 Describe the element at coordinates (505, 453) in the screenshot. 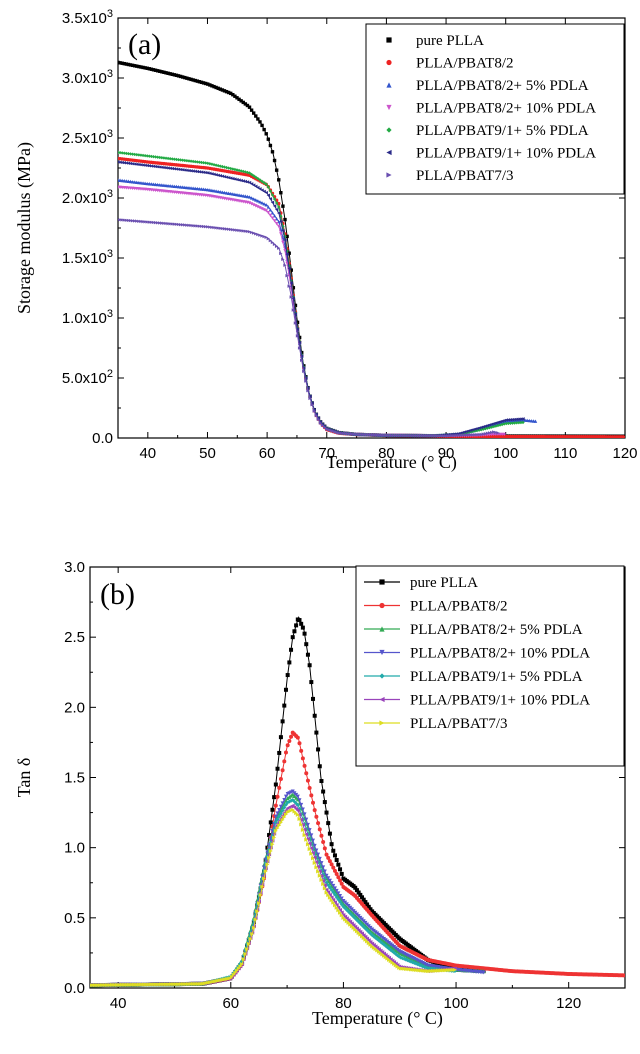

I see `x-tick-label: 100` at that location.